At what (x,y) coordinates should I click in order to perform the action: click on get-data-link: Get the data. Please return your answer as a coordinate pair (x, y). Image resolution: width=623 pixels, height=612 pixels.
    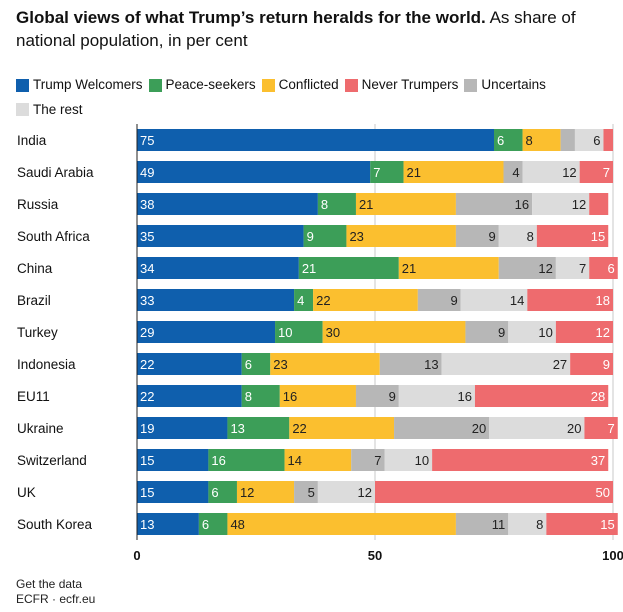
    Looking at the image, I should click on (49, 584).